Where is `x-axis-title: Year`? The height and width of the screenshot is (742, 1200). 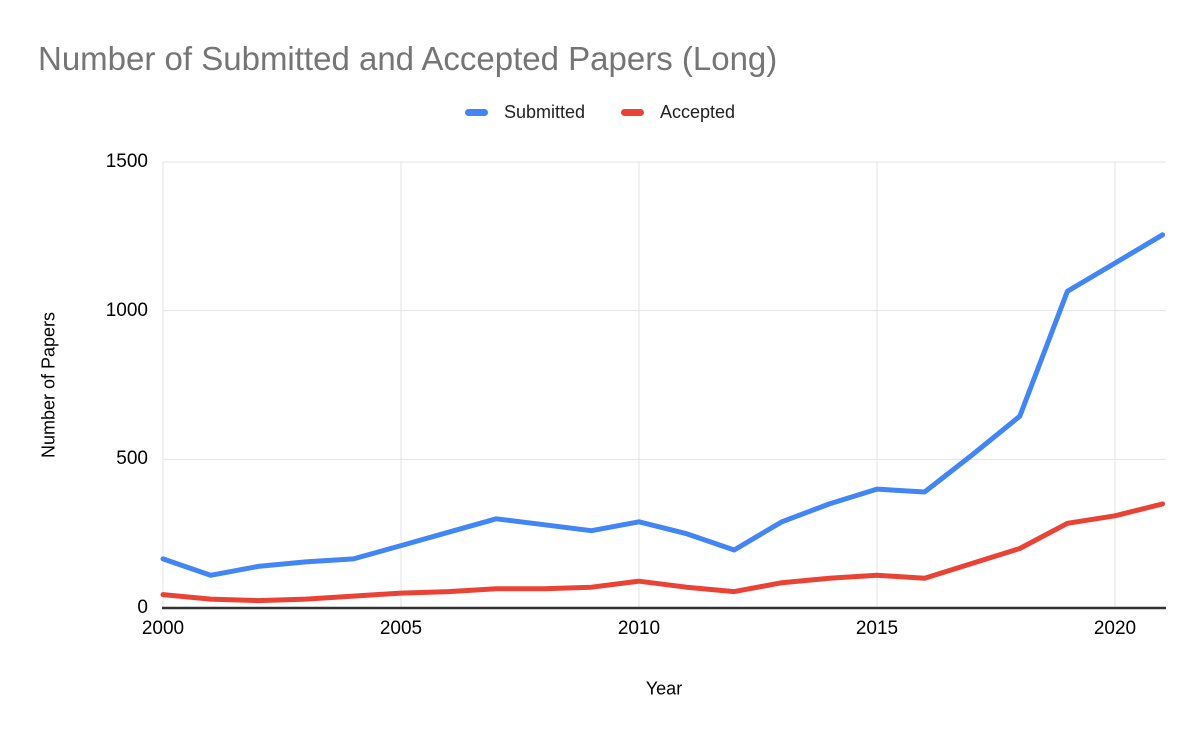
x-axis-title: Year is located at coordinates (664, 688).